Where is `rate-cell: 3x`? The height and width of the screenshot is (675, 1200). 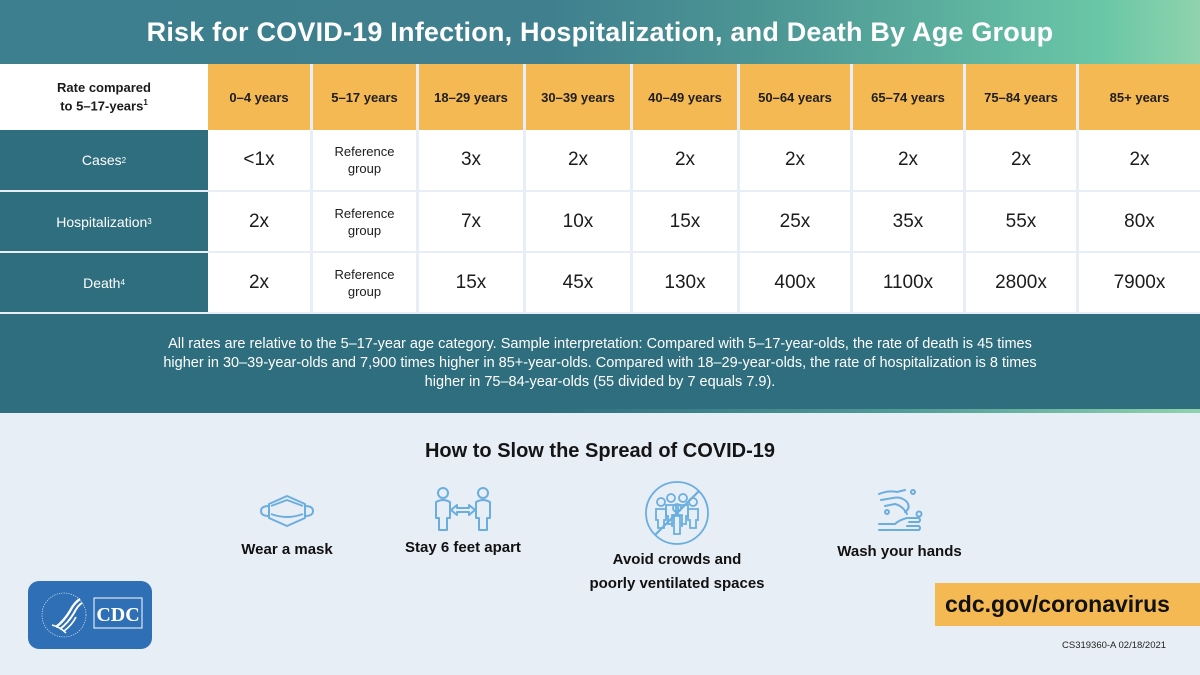
rate-cell: 3x is located at coordinates (469, 160).